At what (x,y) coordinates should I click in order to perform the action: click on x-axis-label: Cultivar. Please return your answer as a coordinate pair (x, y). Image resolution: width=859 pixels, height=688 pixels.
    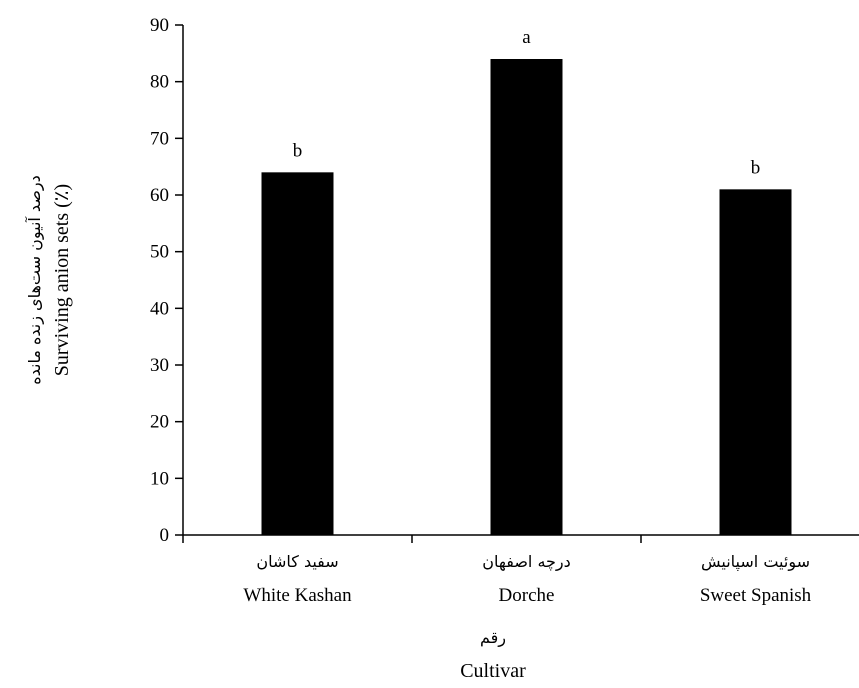
    Looking at the image, I should click on (493, 671).